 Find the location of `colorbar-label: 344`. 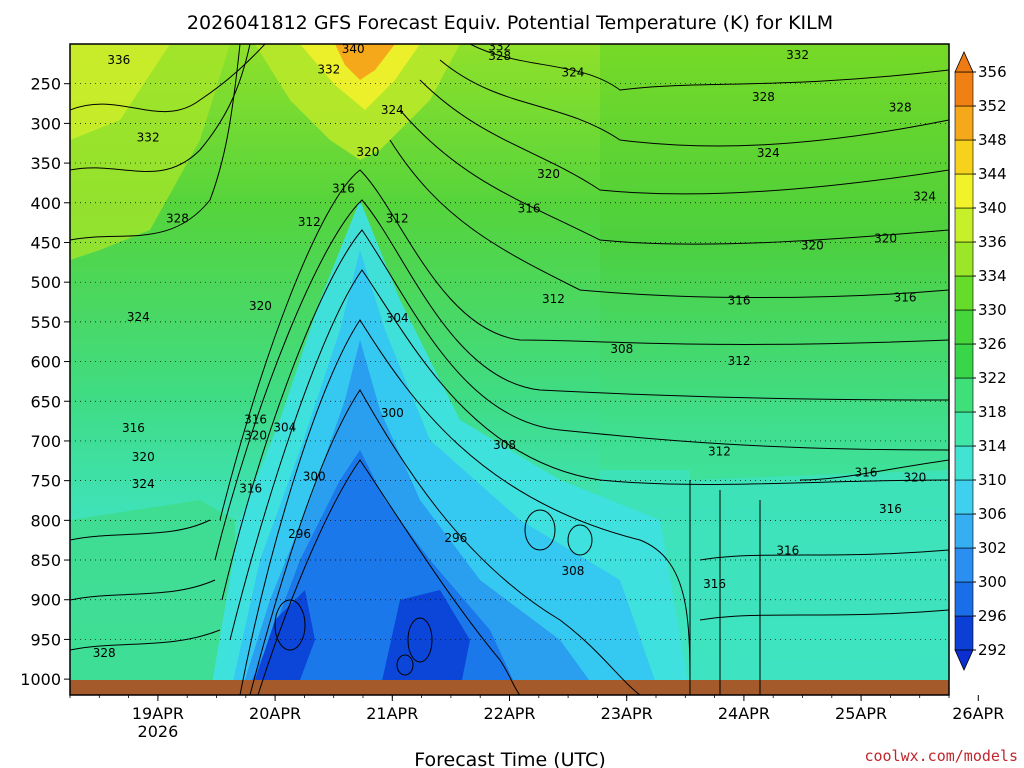

colorbar-label: 344 is located at coordinates (992, 174).